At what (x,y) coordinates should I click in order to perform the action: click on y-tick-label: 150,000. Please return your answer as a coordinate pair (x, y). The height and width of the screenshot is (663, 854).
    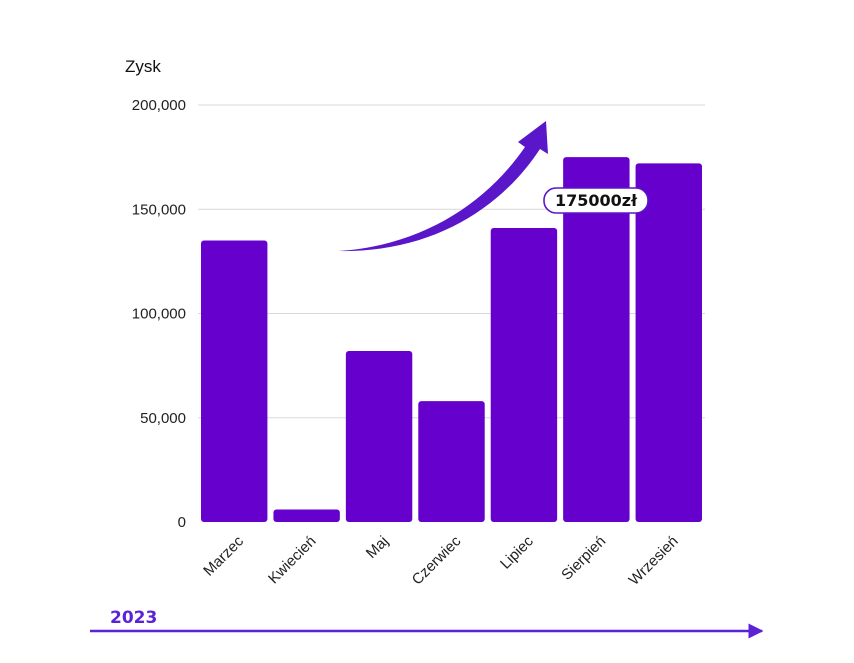
    Looking at the image, I should click on (159, 209).